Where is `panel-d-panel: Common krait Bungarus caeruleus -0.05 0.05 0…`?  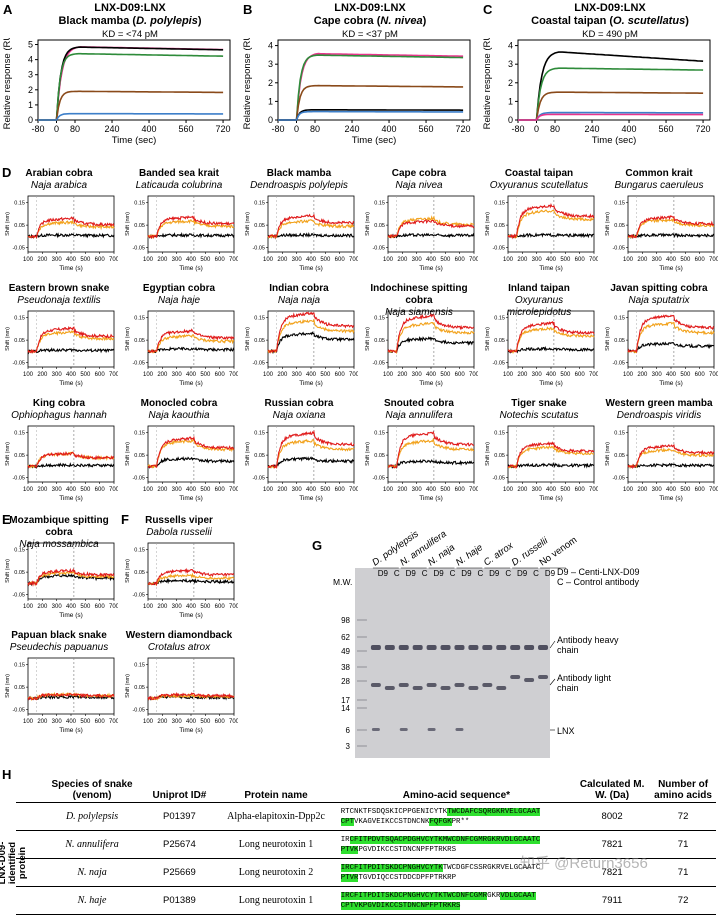
panel-d-panel: Common krait Bungarus caeruleus -0.05 0.05 0… is located at coordinates (659, 227).